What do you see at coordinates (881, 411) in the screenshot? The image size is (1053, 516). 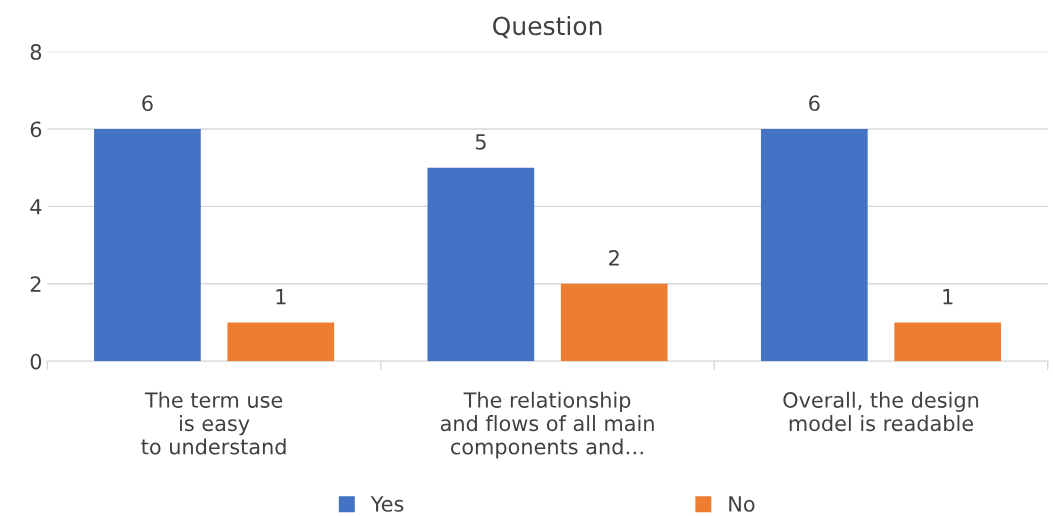 I see `x-tick-label: Overall, the design model is readable` at bounding box center [881, 411].